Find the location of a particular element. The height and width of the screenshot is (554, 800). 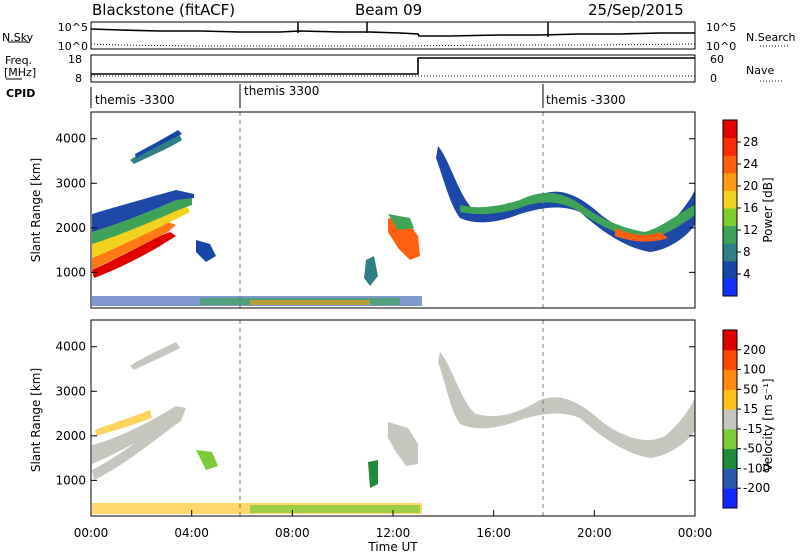

nave-label: Nave is located at coordinates (760, 70).